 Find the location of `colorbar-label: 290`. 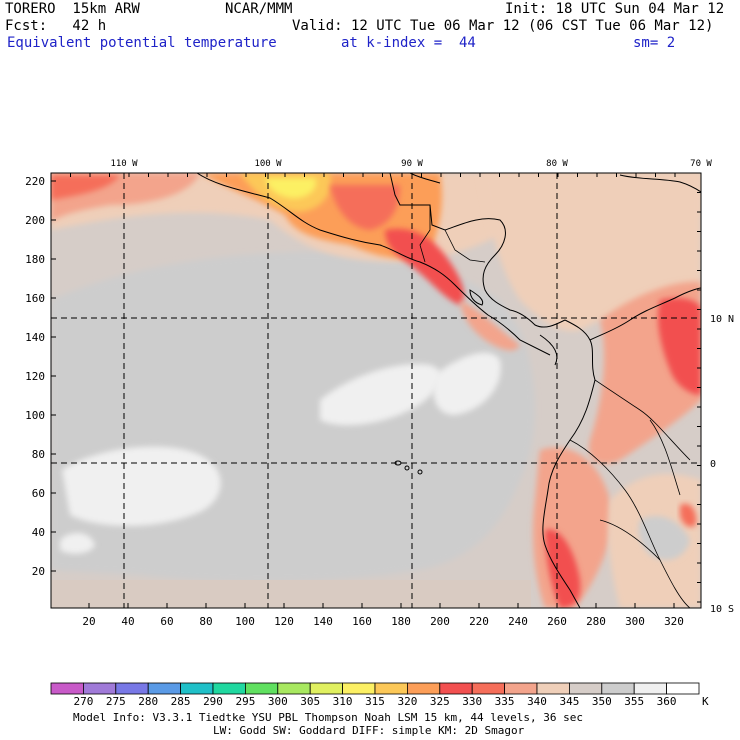

colorbar-label: 290 is located at coordinates (213, 701).